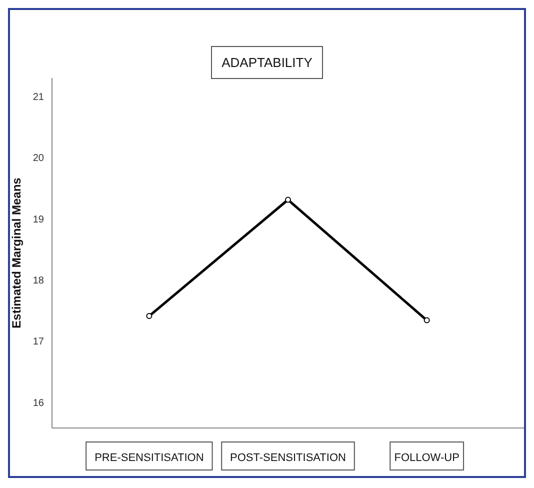 This screenshot has width=534, height=488. I want to click on y-tick-label: 20, so click(38, 158).